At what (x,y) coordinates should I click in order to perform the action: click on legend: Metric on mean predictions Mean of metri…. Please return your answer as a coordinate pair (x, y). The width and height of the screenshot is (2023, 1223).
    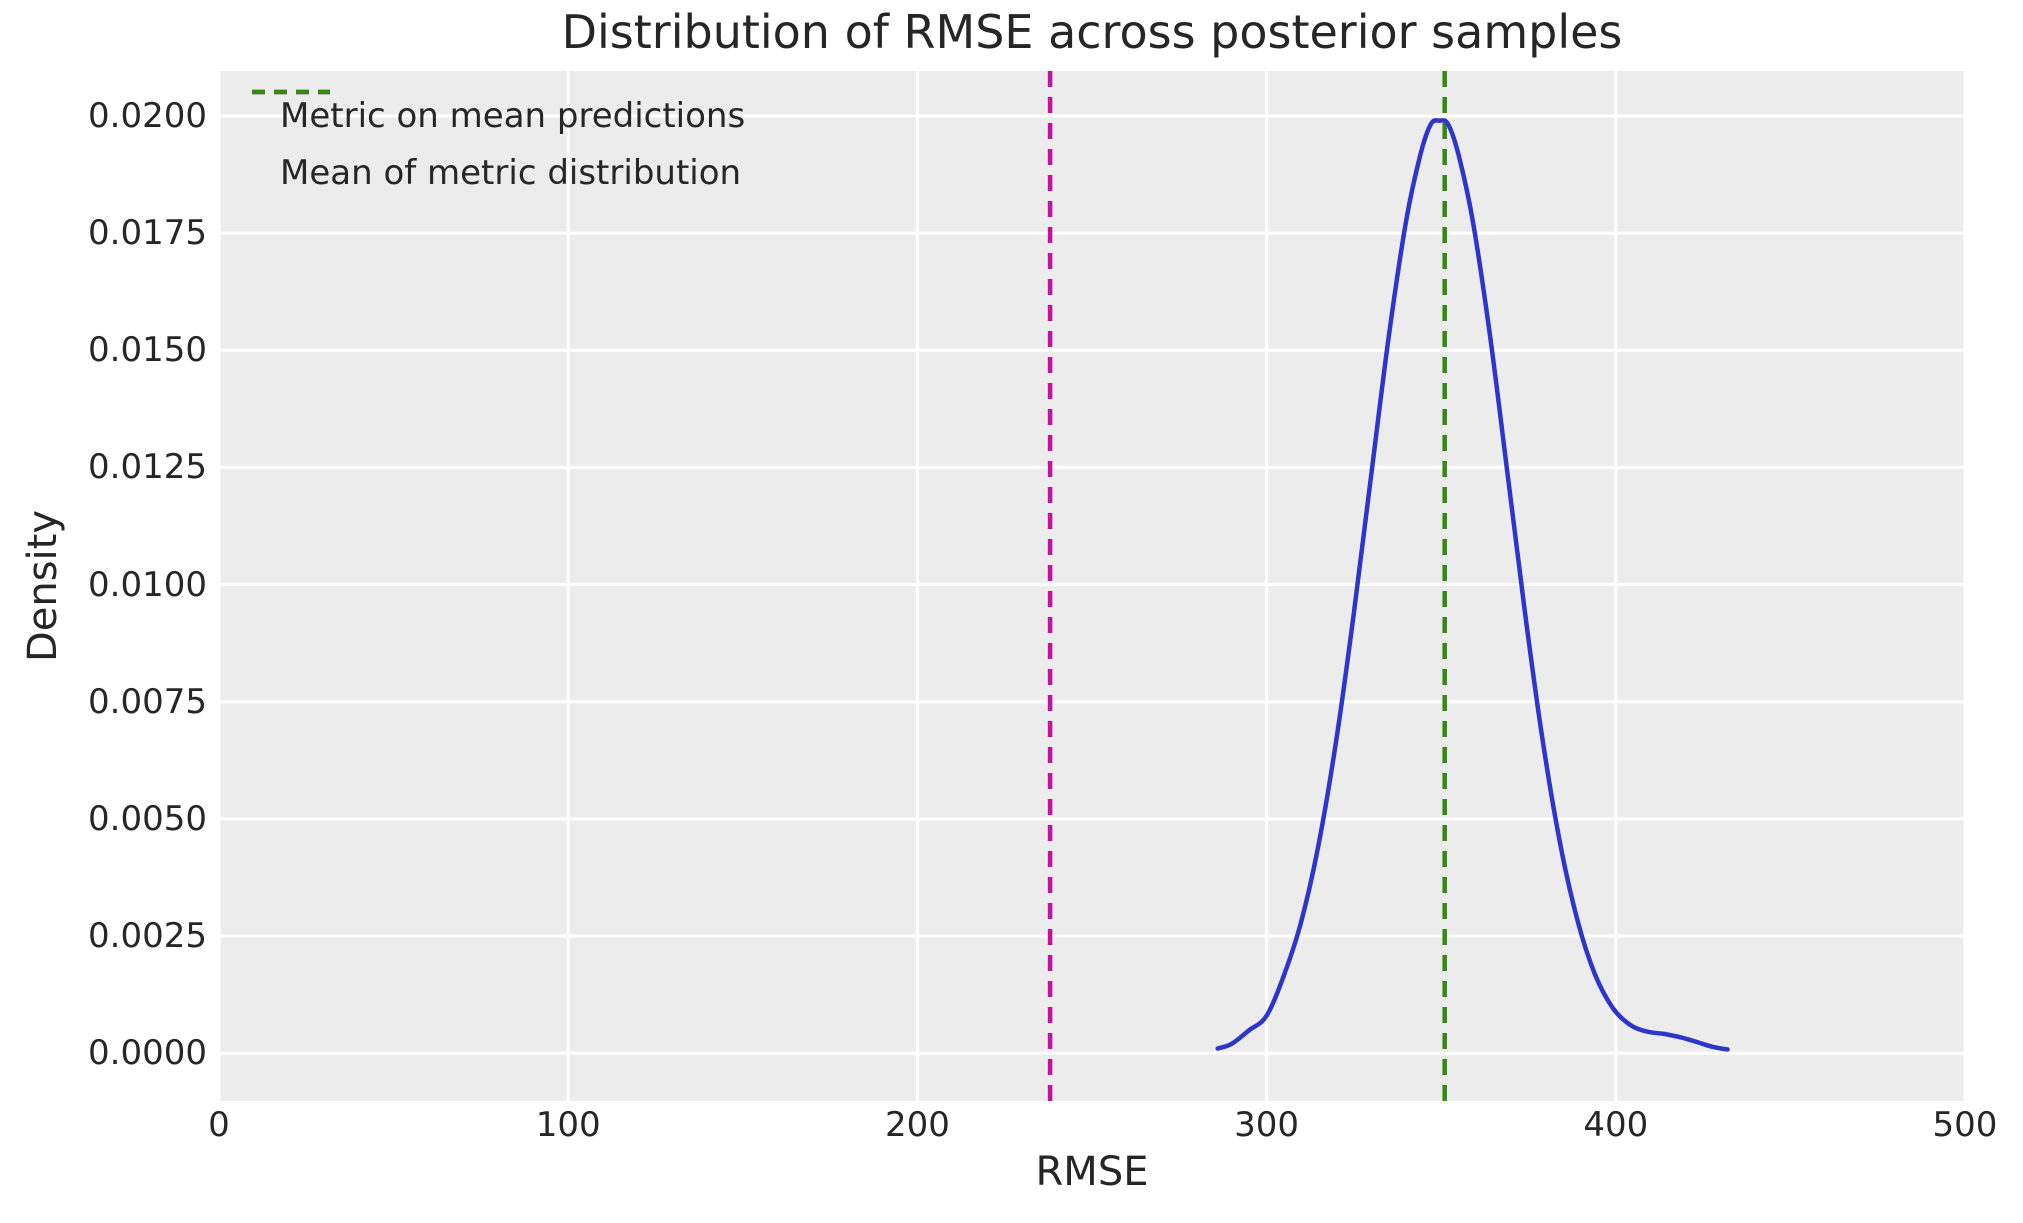
    Looking at the image, I should click on (497, 144).